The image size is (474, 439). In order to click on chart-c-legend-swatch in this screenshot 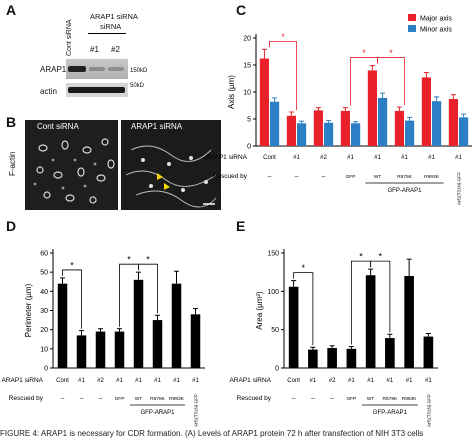, I will do `click(412, 17)`.